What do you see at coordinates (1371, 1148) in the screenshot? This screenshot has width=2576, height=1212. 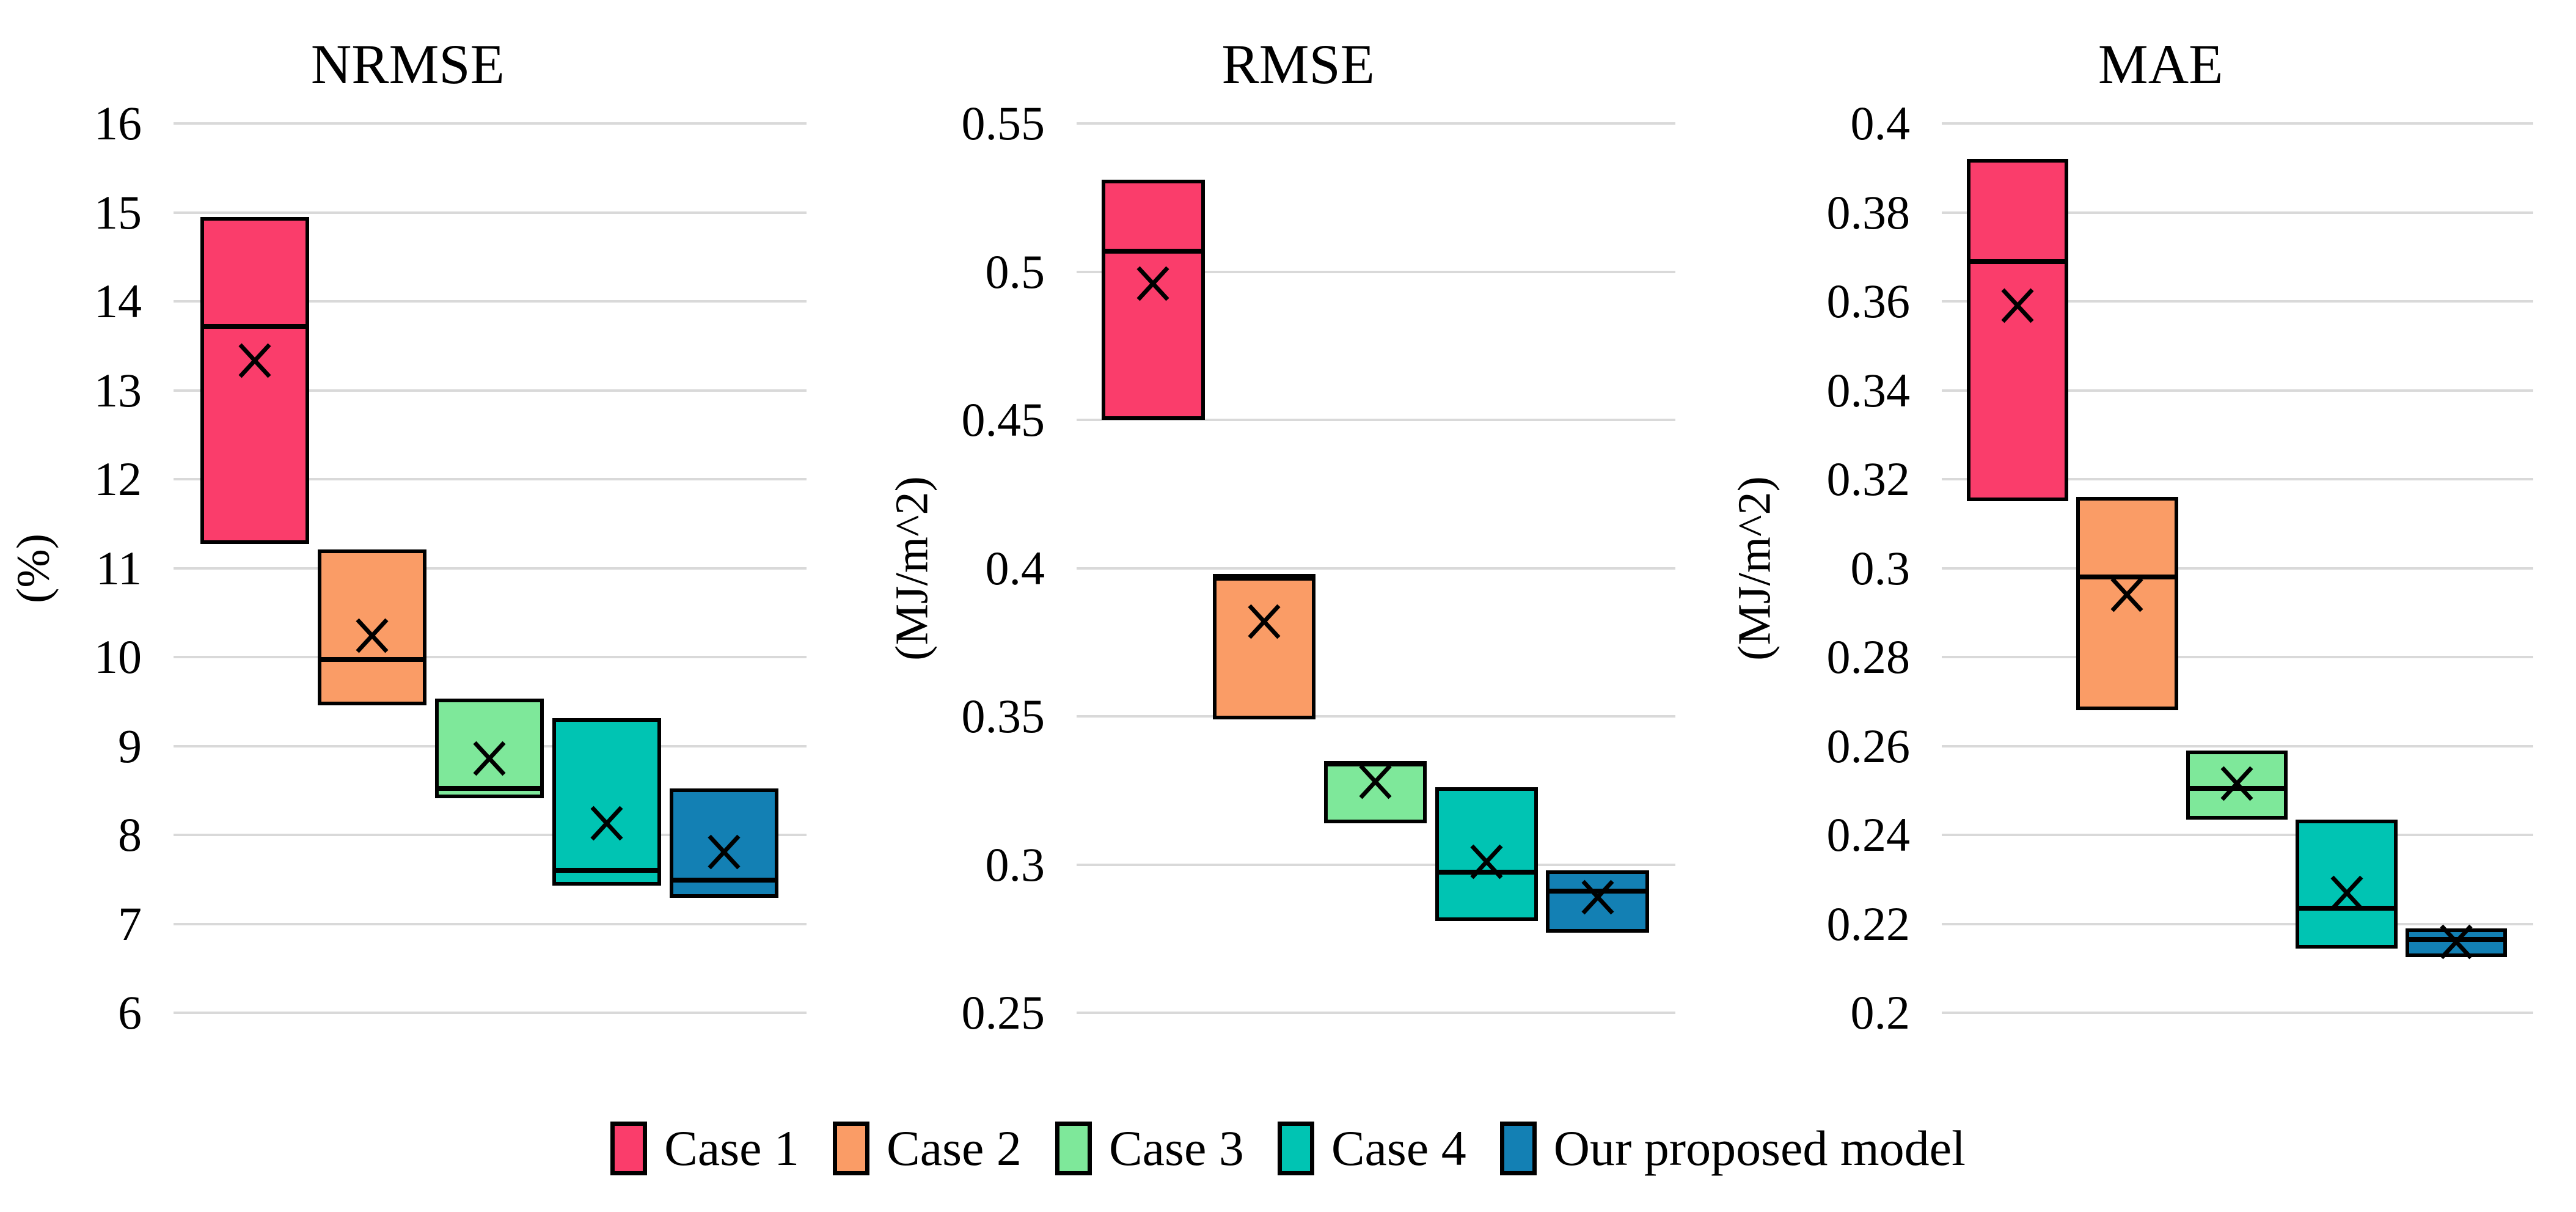 I see `legend-item-case-4: Case 4` at bounding box center [1371, 1148].